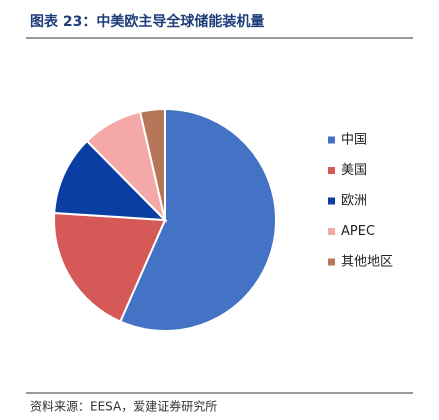 The image size is (439, 420). What do you see at coordinates (123, 406) in the screenshot?
I see `source-note: 资料来源：EESA，爱建证券研究所` at bounding box center [123, 406].